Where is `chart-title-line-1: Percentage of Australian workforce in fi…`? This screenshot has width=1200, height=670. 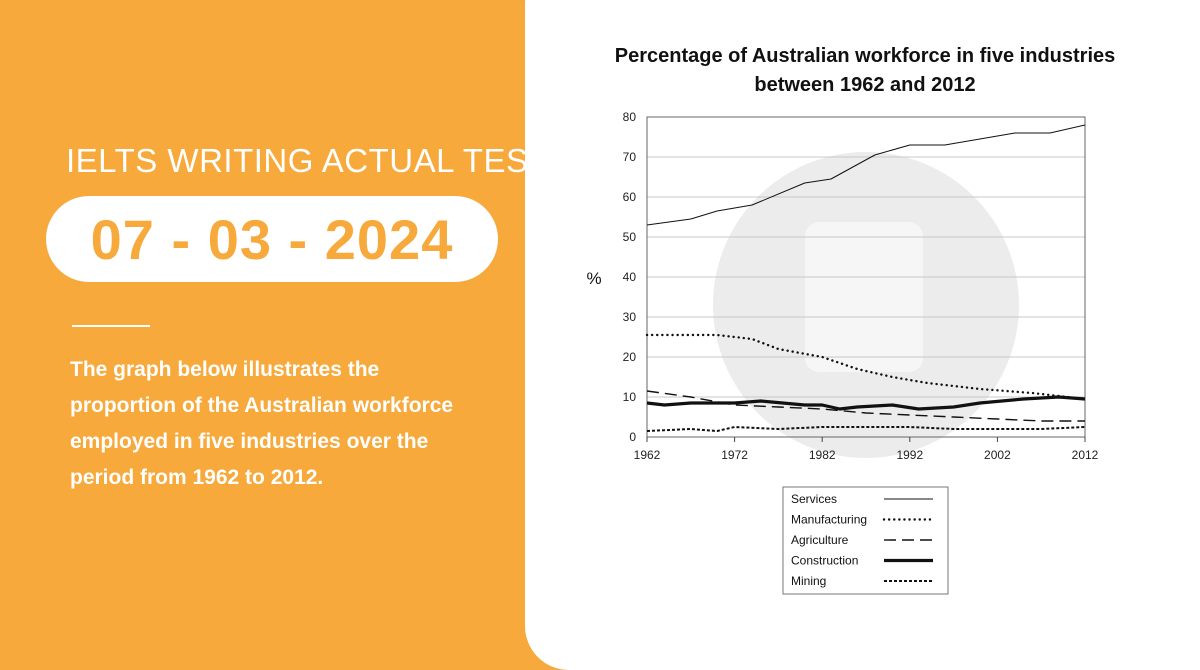 chart-title-line-1: Percentage of Australian workforce in fi… is located at coordinates (865, 56).